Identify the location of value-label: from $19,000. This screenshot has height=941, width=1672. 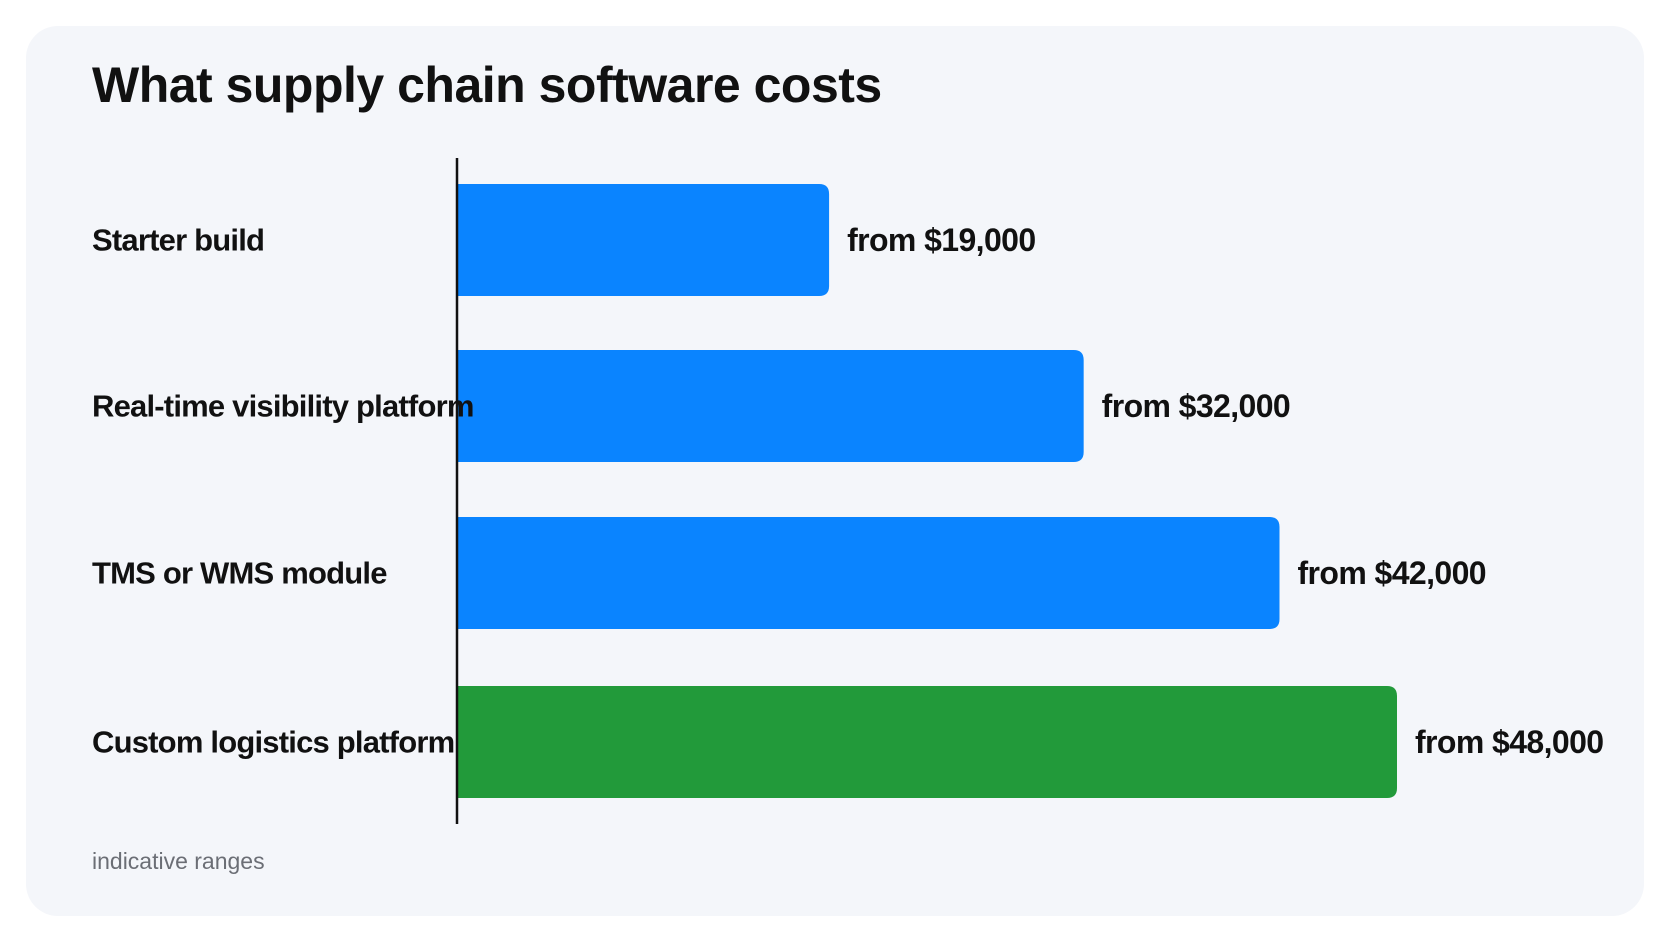
(941, 240).